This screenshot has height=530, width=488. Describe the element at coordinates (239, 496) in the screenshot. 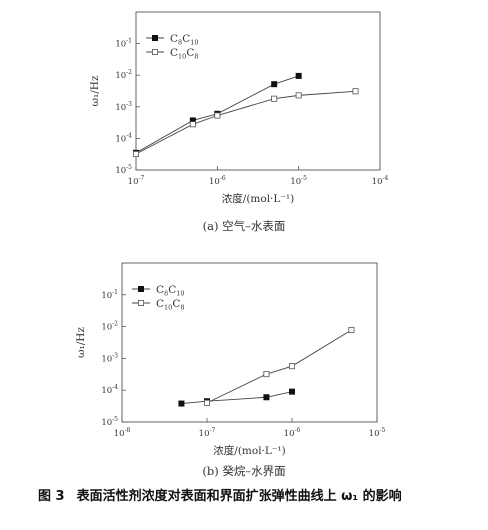

I see `figure-caption-text: 表面活性剂浓度对表面和界面扩张弹性曲线上 ω₁ 的影响` at that location.